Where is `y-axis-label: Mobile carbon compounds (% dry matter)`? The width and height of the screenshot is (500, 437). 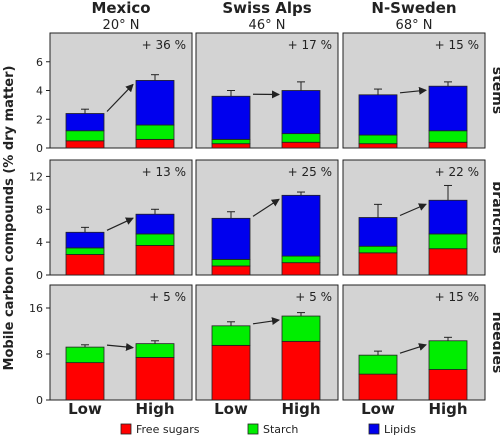
y-axis-label: Mobile carbon compounds (% dry matter) is located at coordinates (9, 218).